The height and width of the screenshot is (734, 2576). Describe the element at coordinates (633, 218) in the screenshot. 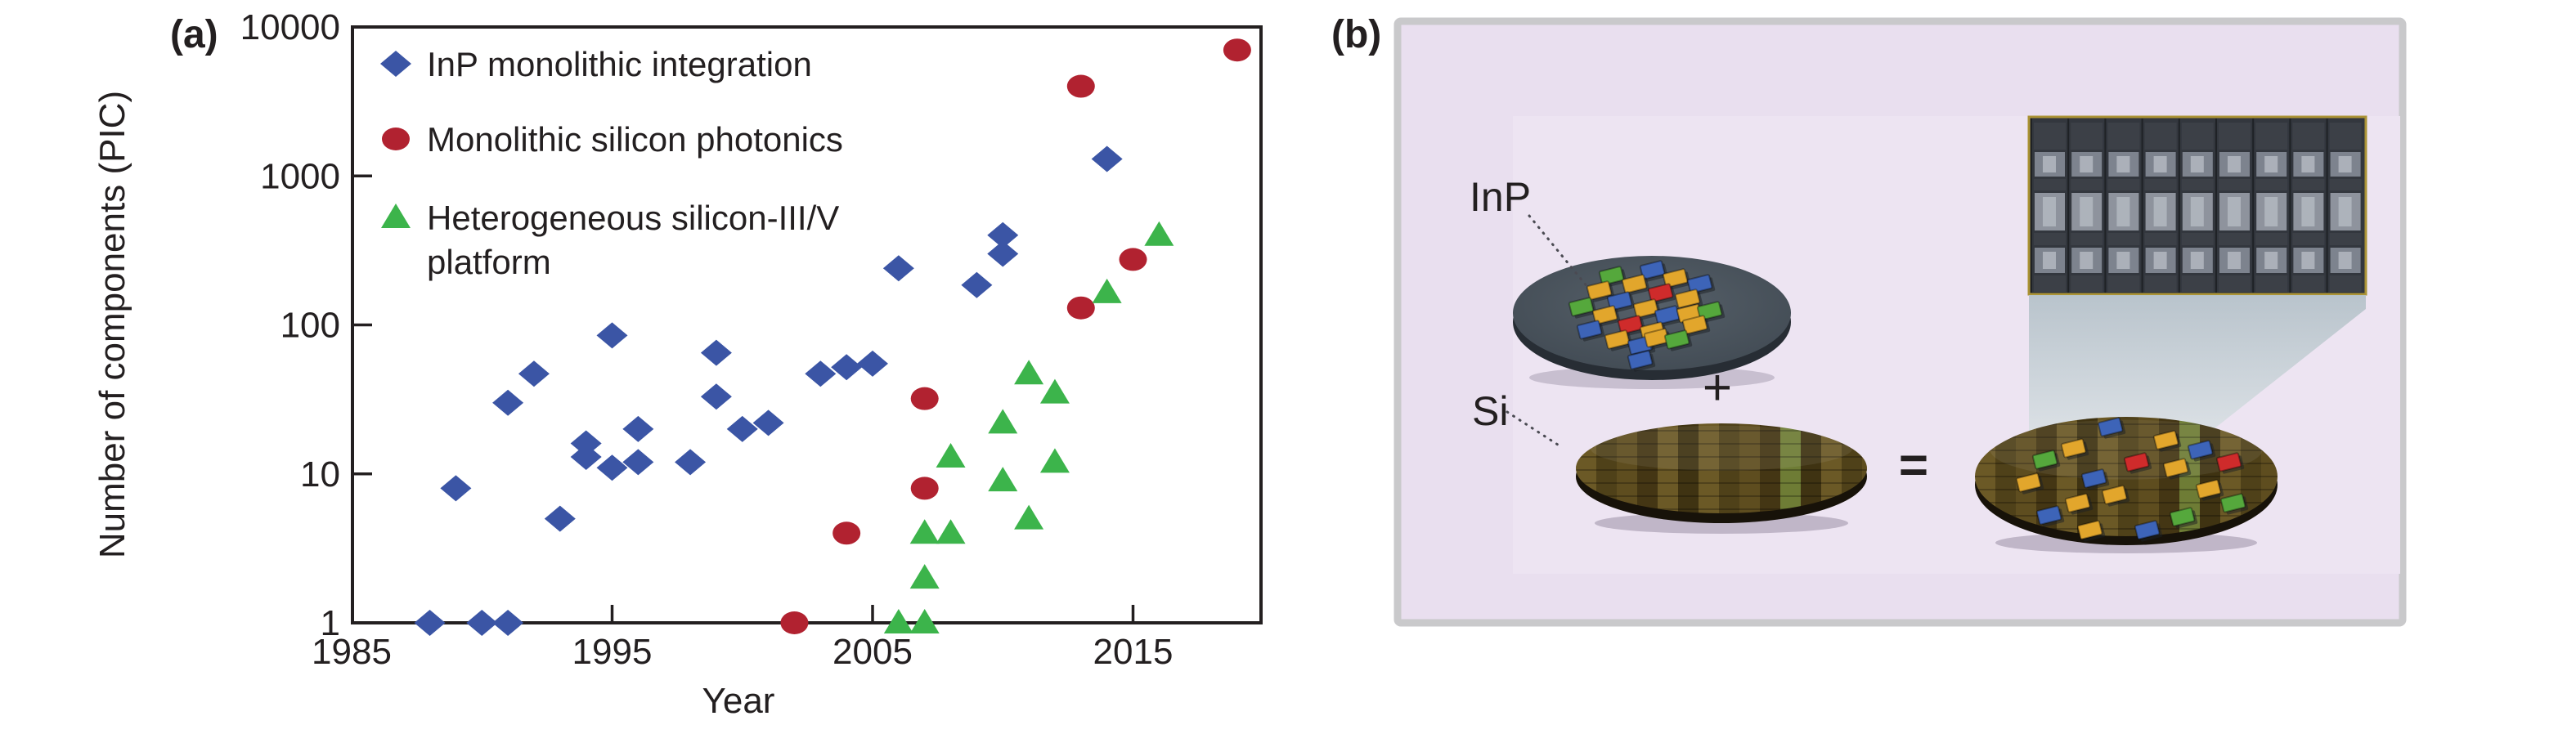

I see `legend-label: Heterogeneous silicon-III/V` at that location.